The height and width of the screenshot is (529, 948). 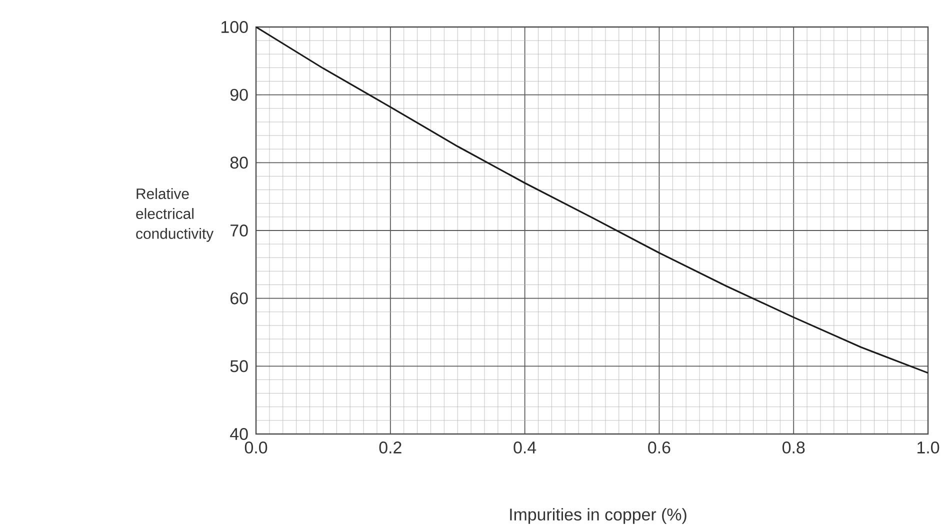 I want to click on x-tick-label: 0.2, so click(x=390, y=447).